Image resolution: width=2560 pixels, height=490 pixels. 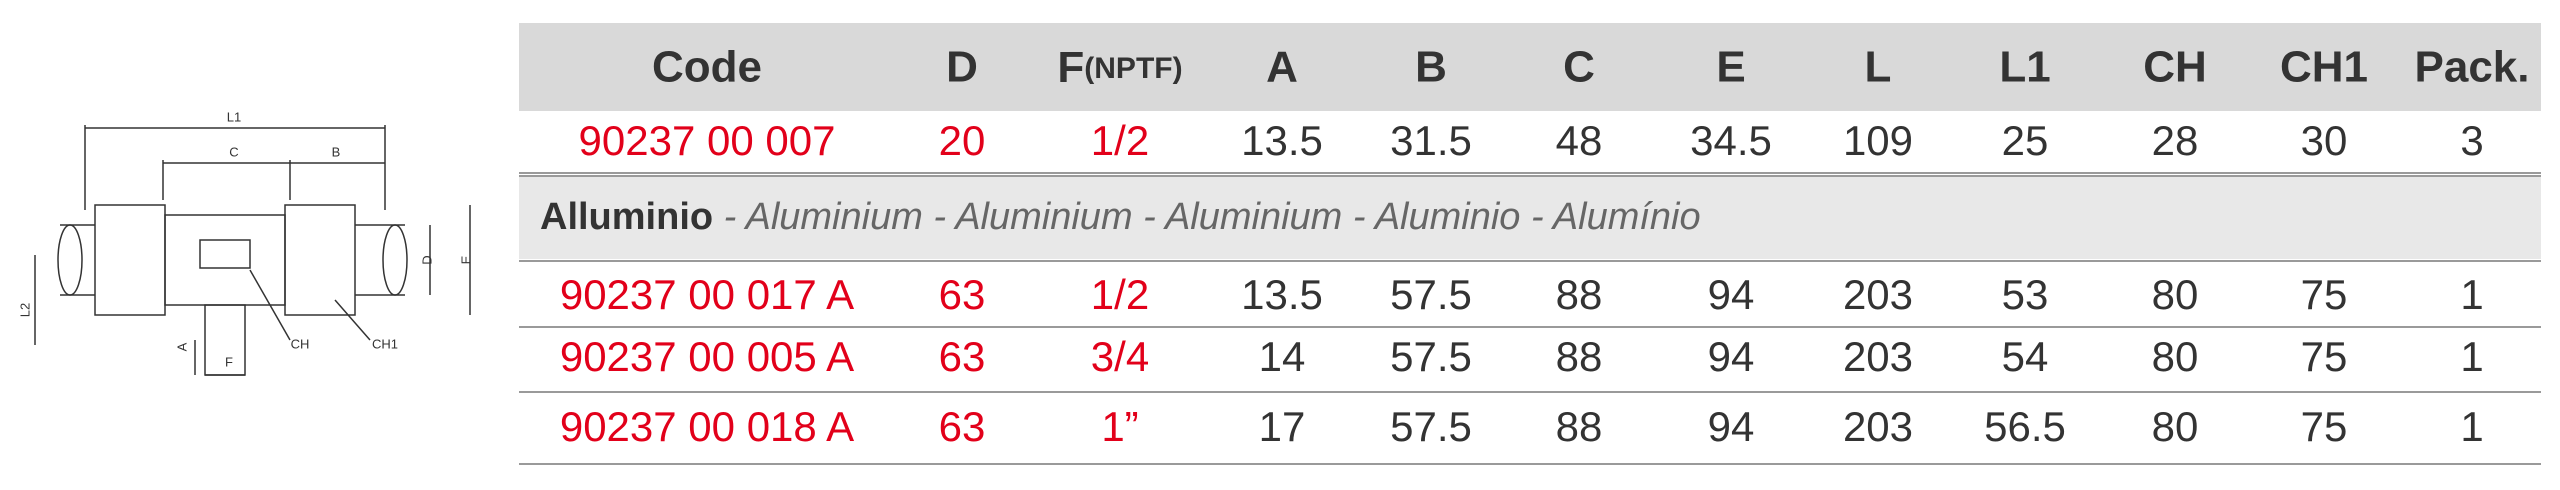 What do you see at coordinates (2175, 67) in the screenshot?
I see `header-cell: CH` at bounding box center [2175, 67].